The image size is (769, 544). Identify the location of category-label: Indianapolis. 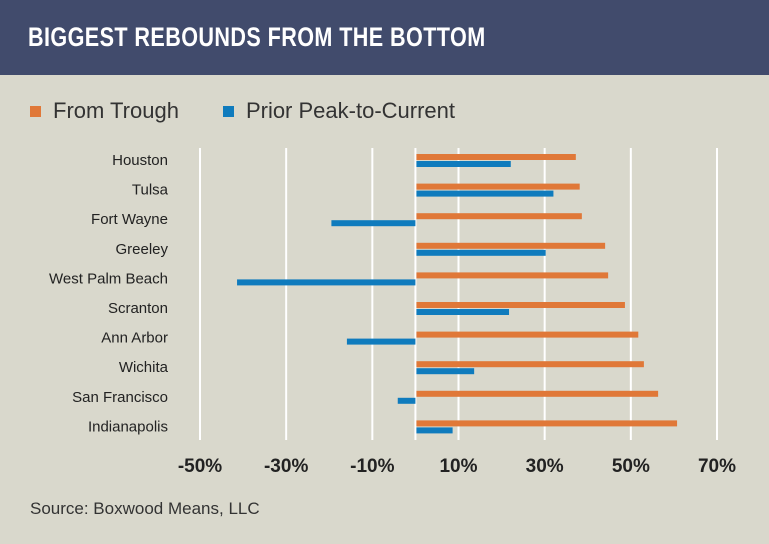
(128, 426).